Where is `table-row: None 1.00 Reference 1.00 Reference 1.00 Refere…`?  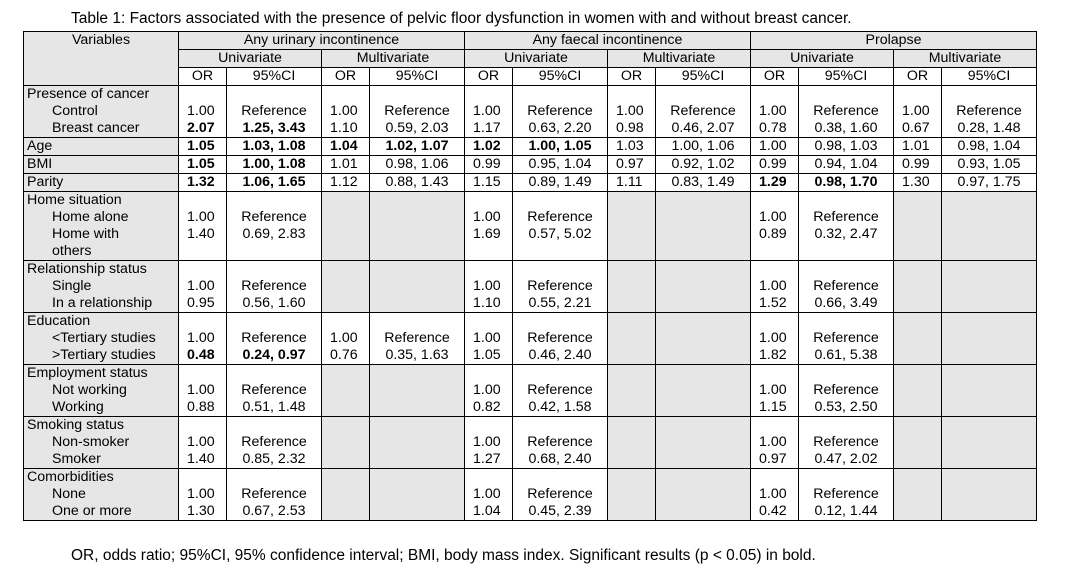 table-row: None 1.00 Reference 1.00 Reference 1.00 Refere… is located at coordinates (530, 494).